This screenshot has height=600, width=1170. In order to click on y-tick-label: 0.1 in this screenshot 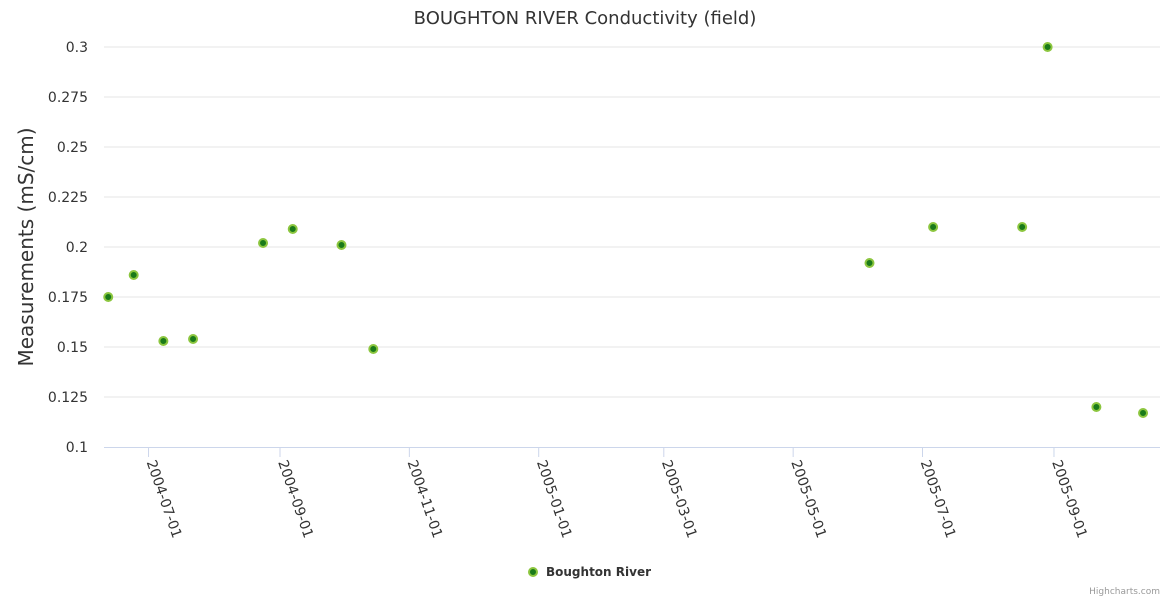, I will do `click(77, 448)`.